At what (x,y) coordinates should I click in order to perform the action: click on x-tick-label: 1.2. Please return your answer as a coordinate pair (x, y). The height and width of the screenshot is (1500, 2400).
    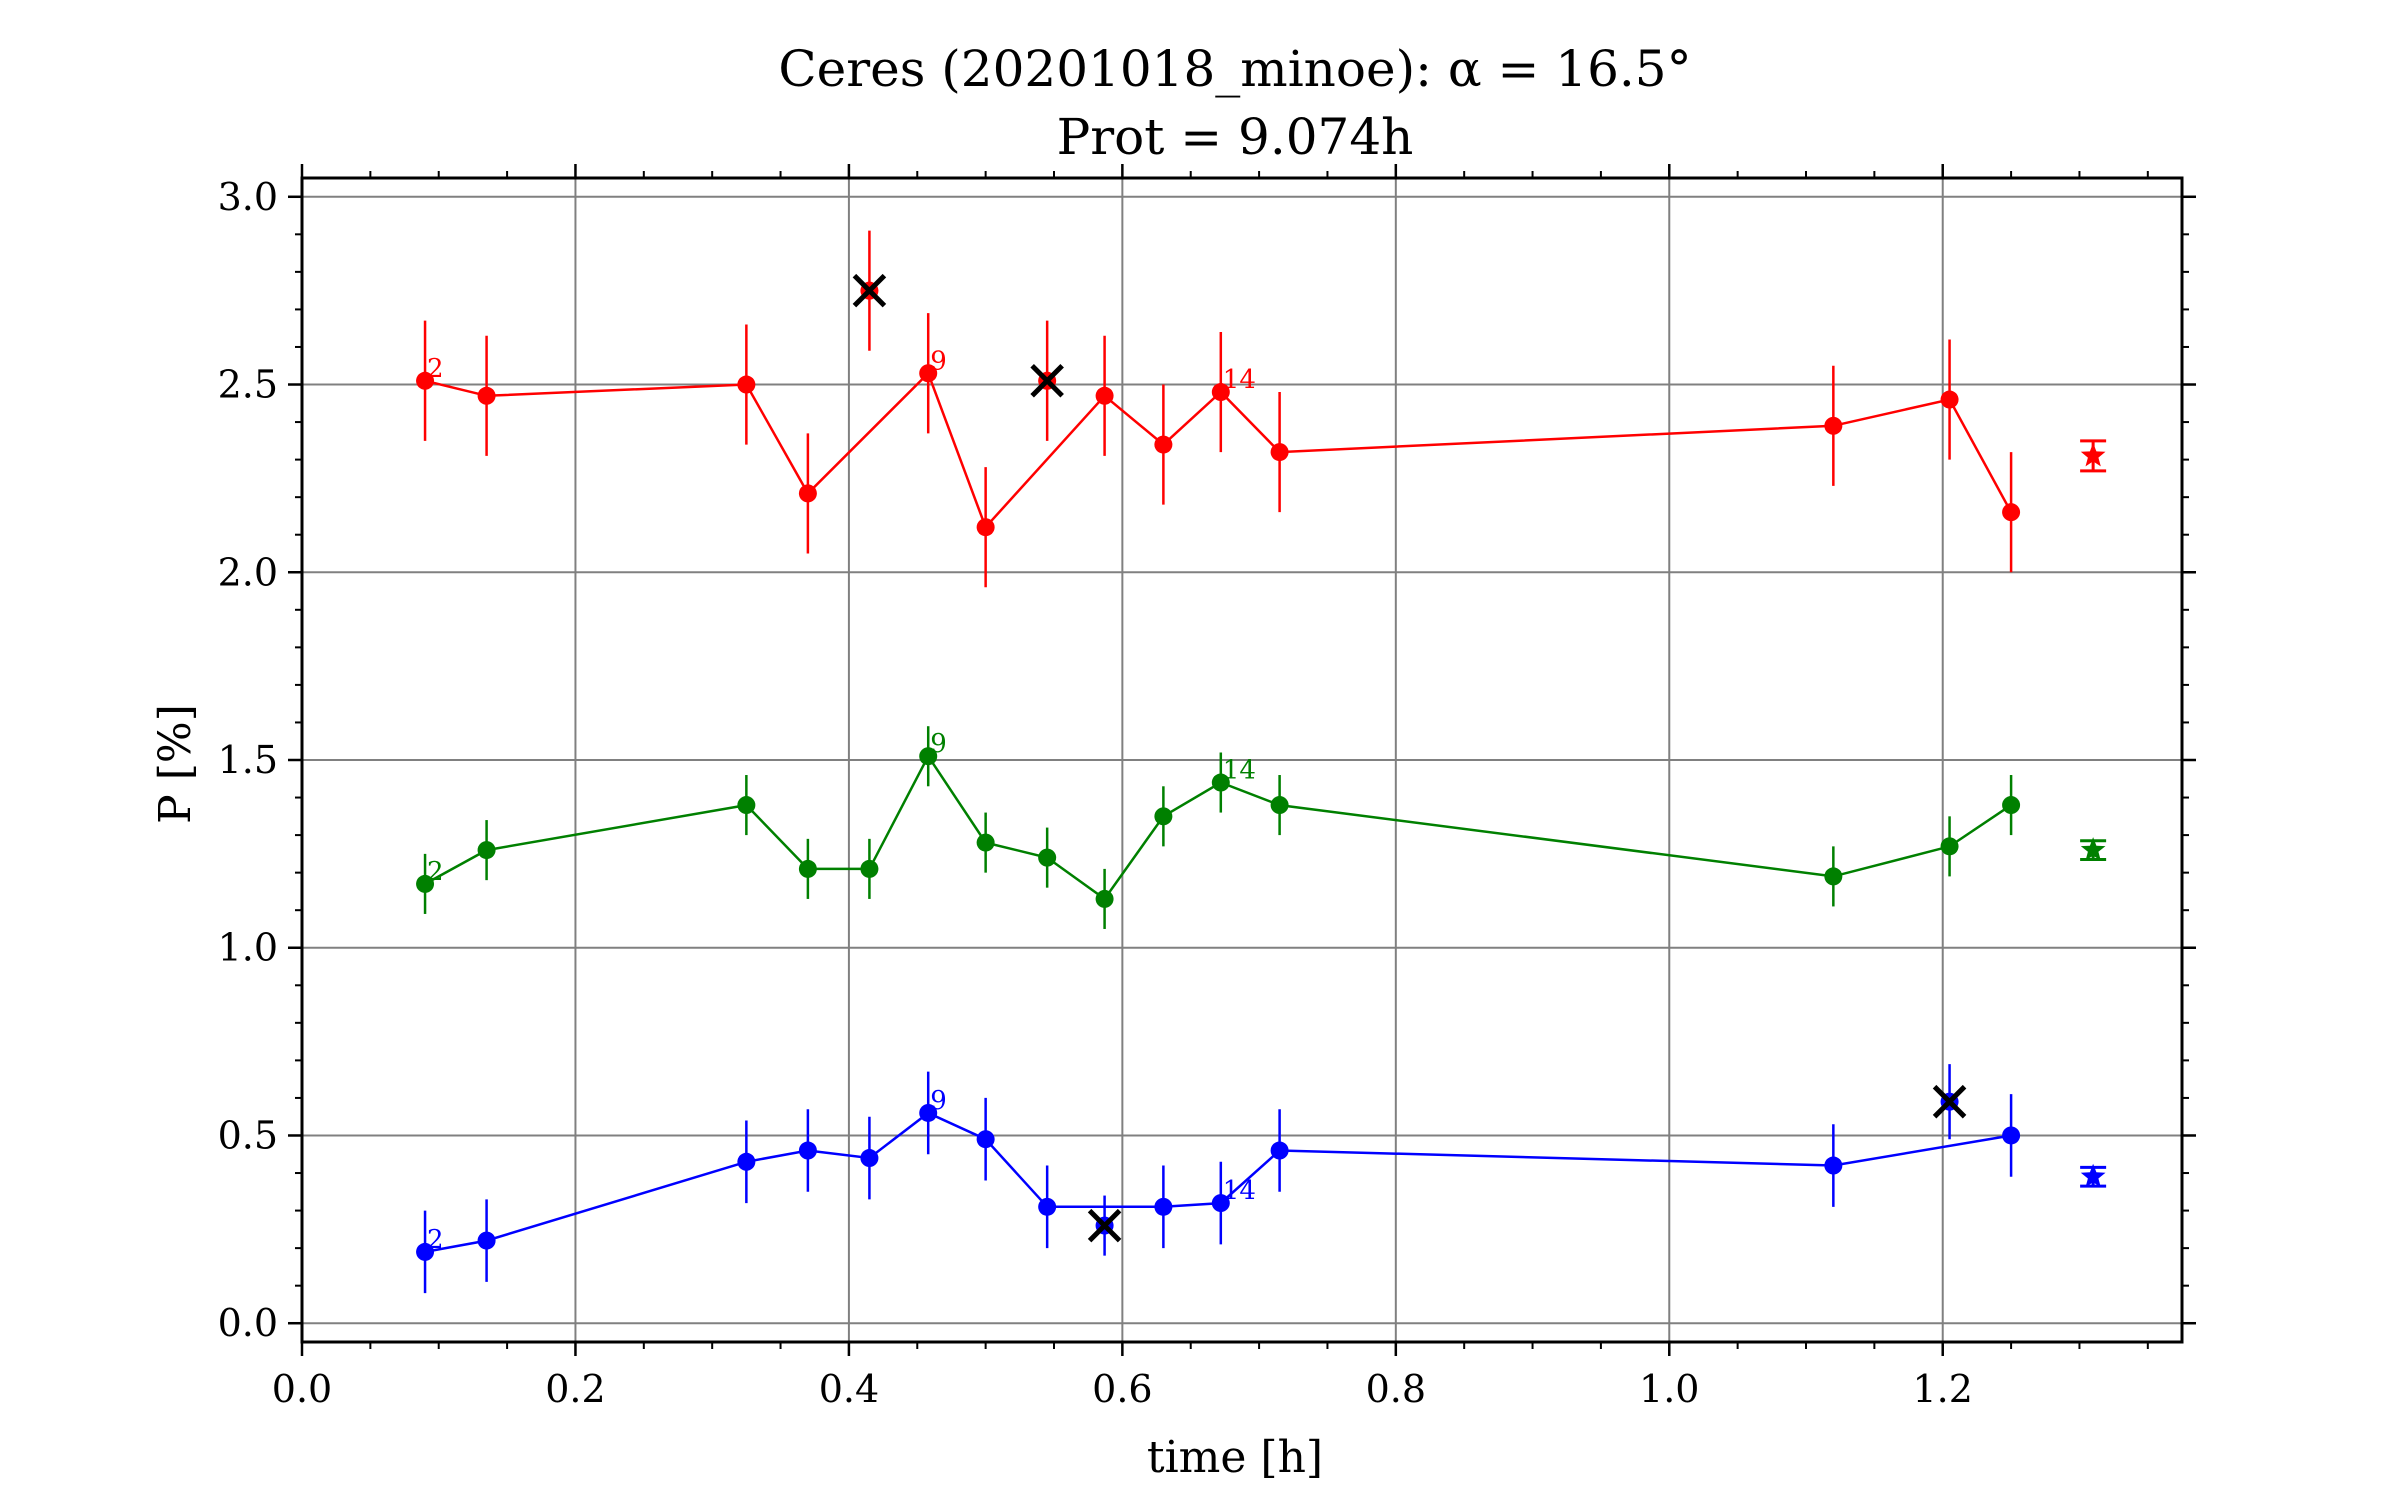
    Looking at the image, I should click on (1943, 1389).